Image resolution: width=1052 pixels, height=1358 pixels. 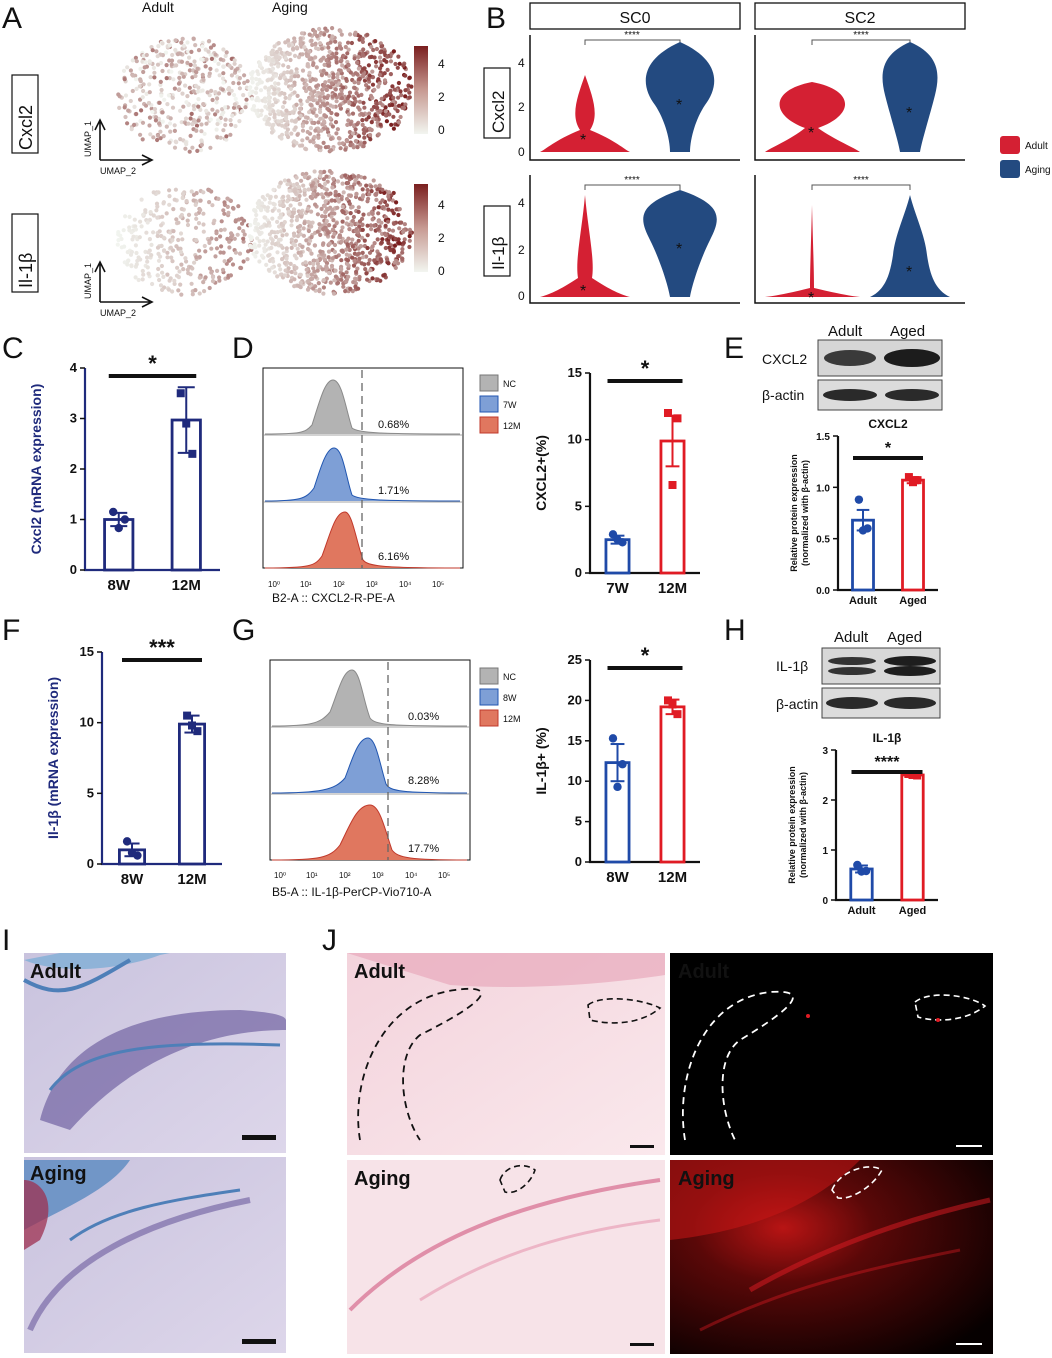 What do you see at coordinates (372, 584) in the screenshot?
I see `svg-text: 10³` at bounding box center [372, 584].